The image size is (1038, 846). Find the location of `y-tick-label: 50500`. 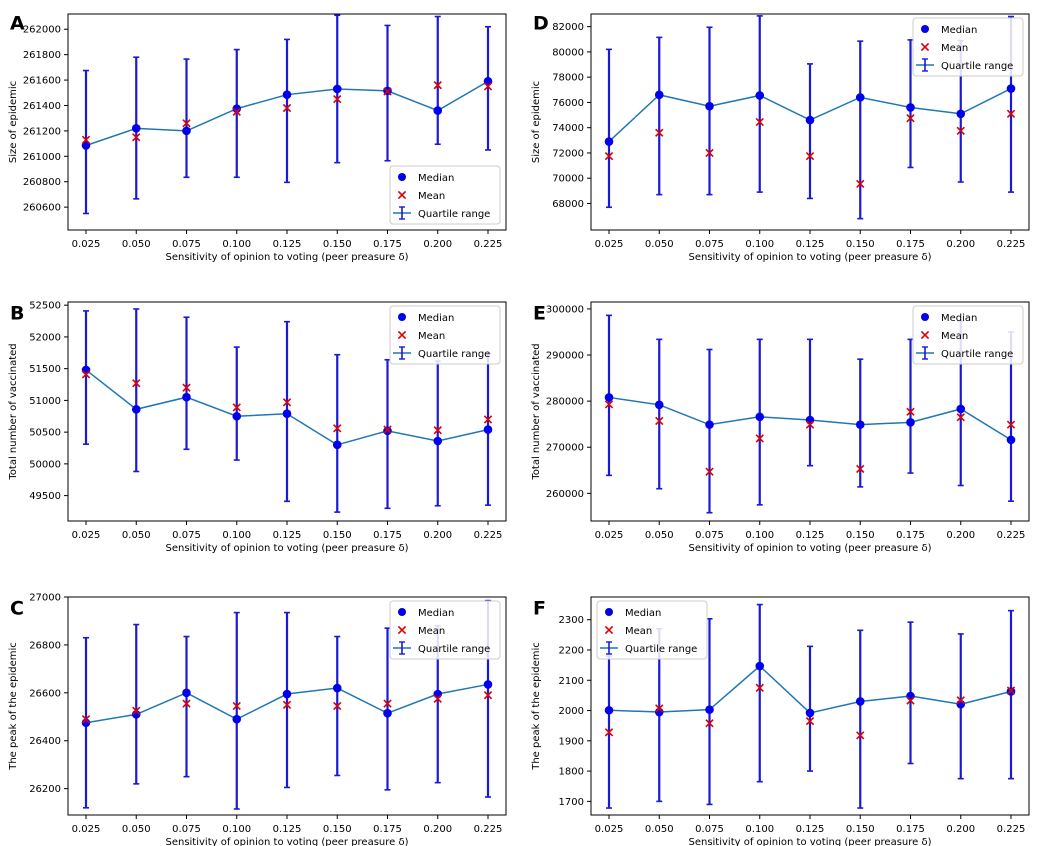

y-tick-label: 50500 is located at coordinates (45, 433).